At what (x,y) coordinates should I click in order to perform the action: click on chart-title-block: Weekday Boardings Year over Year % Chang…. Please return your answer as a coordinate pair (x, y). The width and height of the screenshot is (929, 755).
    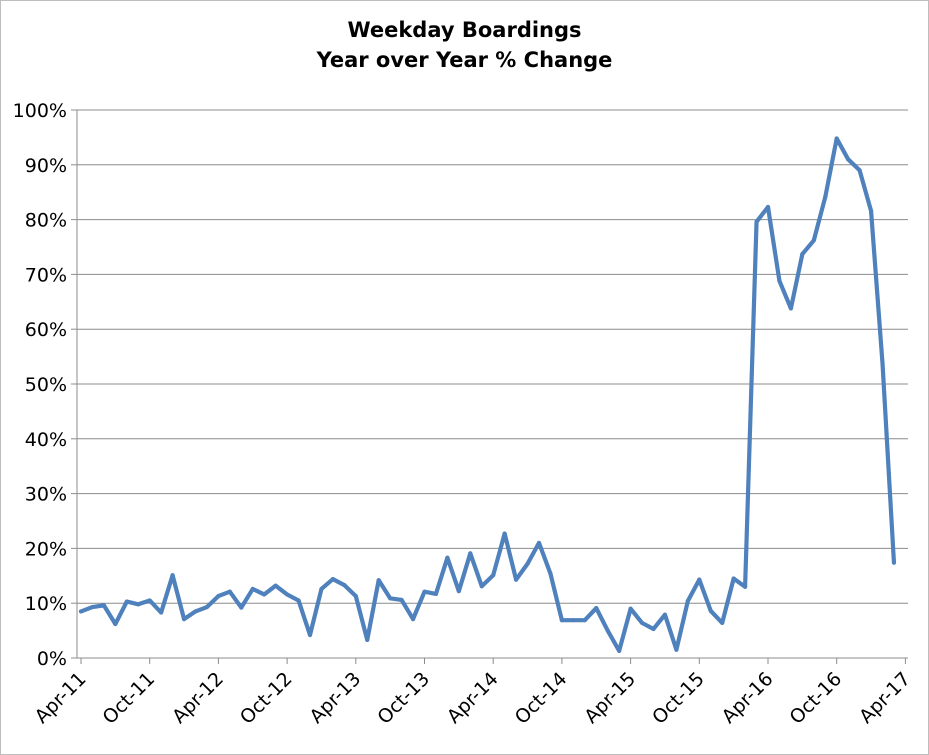
    Looking at the image, I should click on (464, 45).